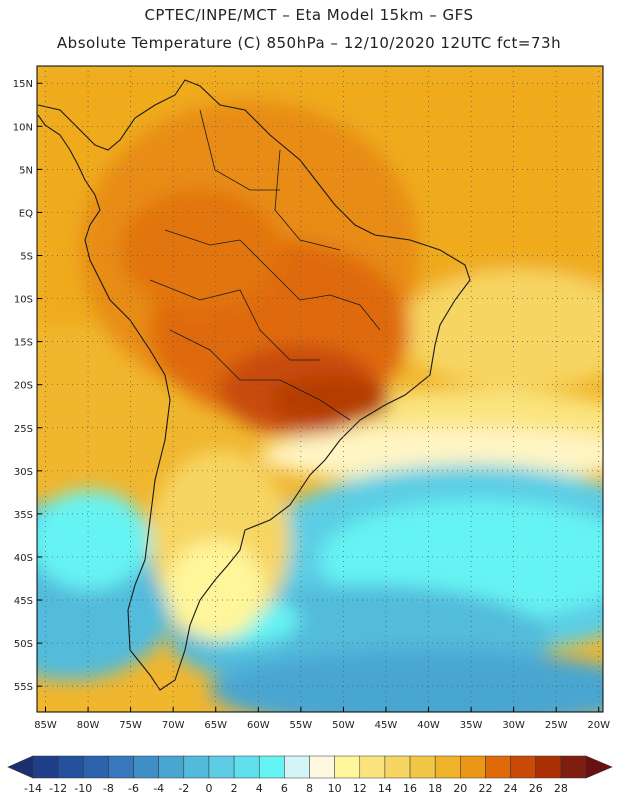  What do you see at coordinates (215, 725) in the screenshot?
I see `lon-label: 65W` at bounding box center [215, 725].